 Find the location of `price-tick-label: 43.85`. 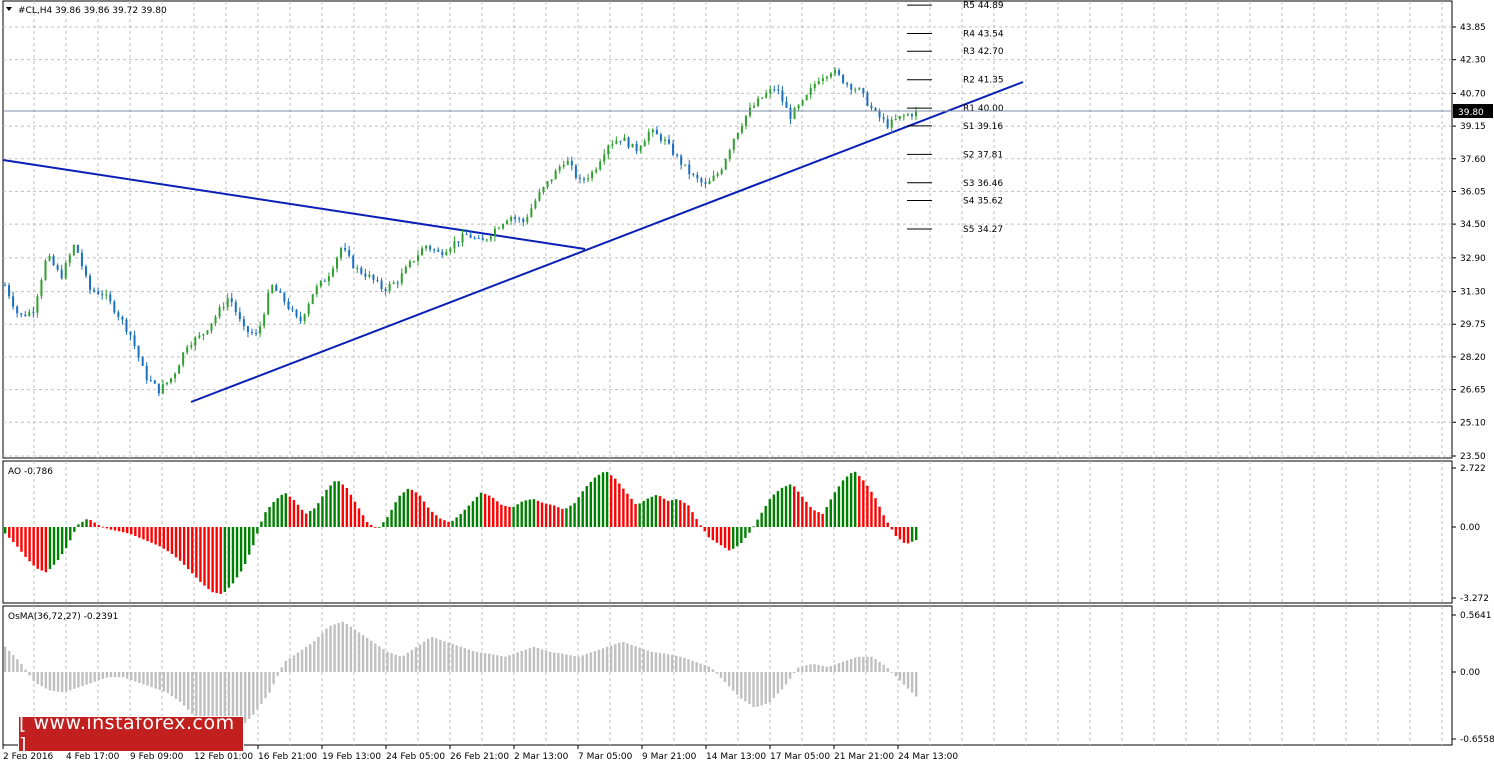

price-tick-label: 43.85 is located at coordinates (1473, 28).